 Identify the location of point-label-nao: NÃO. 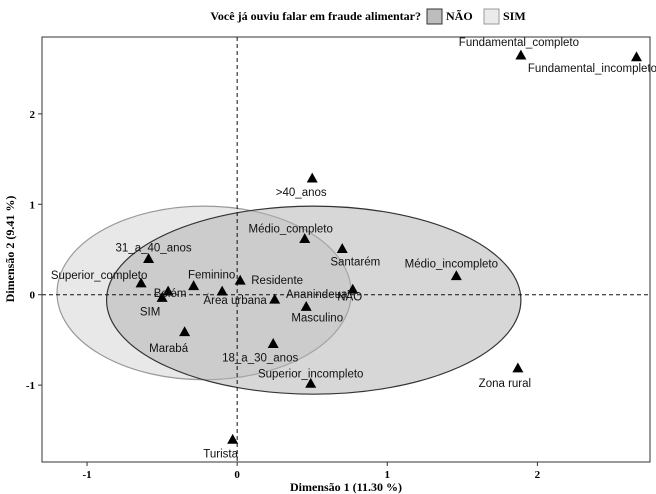
(349, 296).